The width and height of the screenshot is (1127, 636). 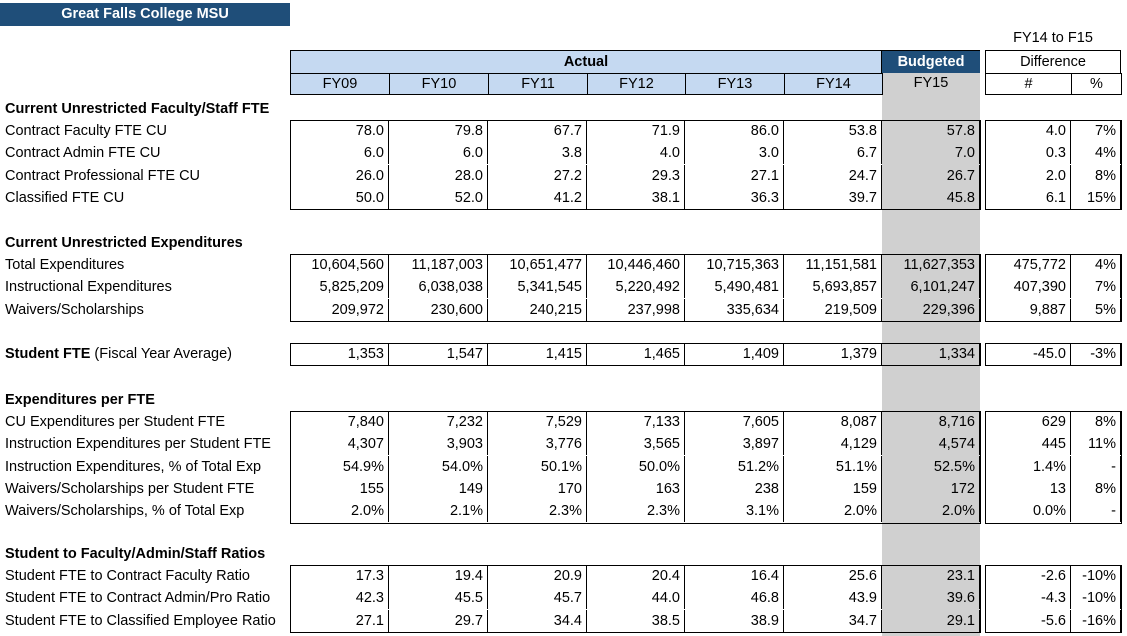 I want to click on table-cell: 8%, so click(x=1096, y=422).